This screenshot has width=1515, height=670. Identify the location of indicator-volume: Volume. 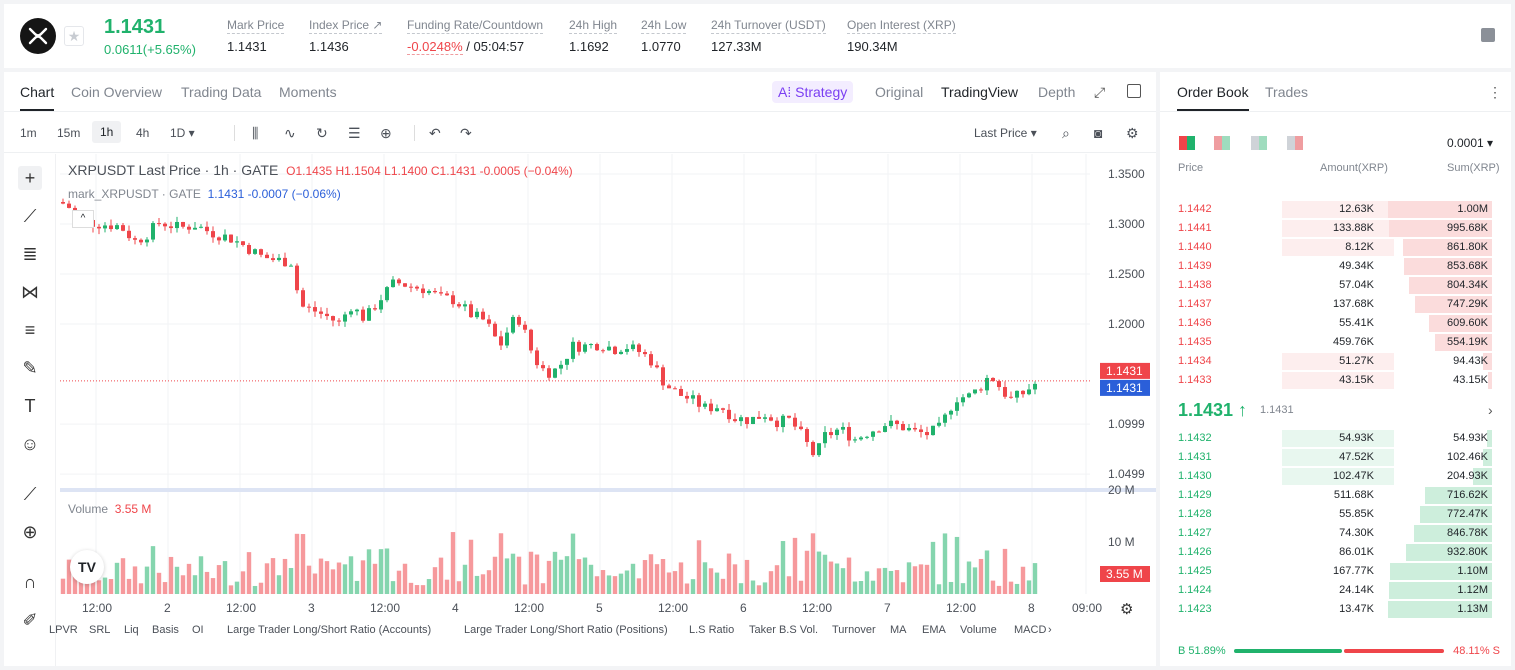
(978, 630).